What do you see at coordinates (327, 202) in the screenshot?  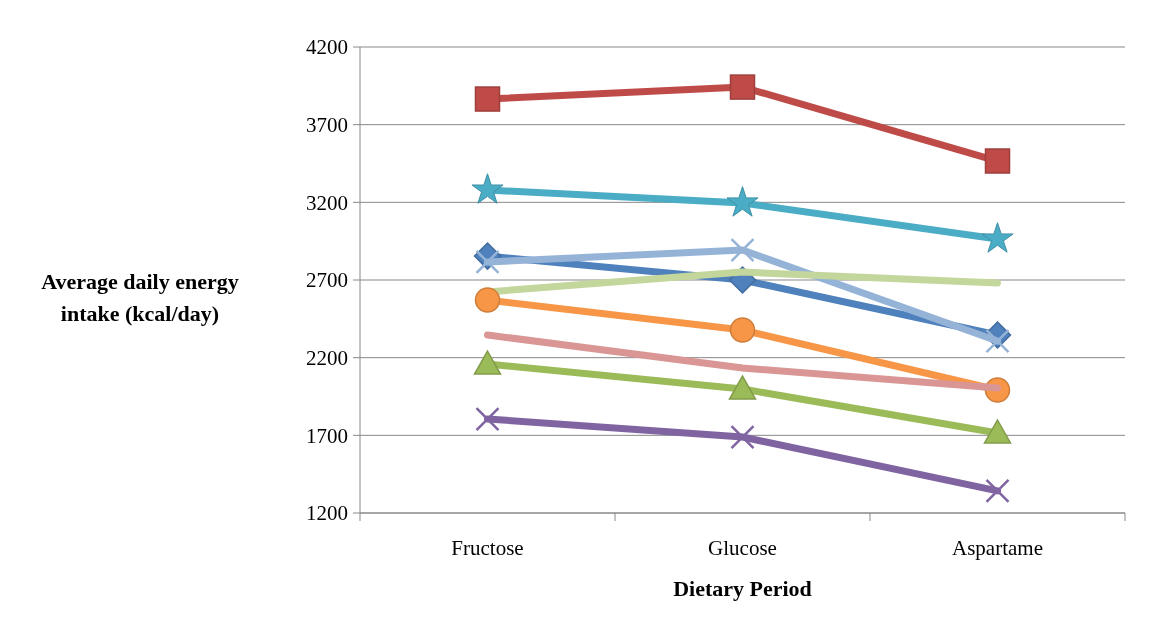 I see `y-tick-label: 3200` at bounding box center [327, 202].